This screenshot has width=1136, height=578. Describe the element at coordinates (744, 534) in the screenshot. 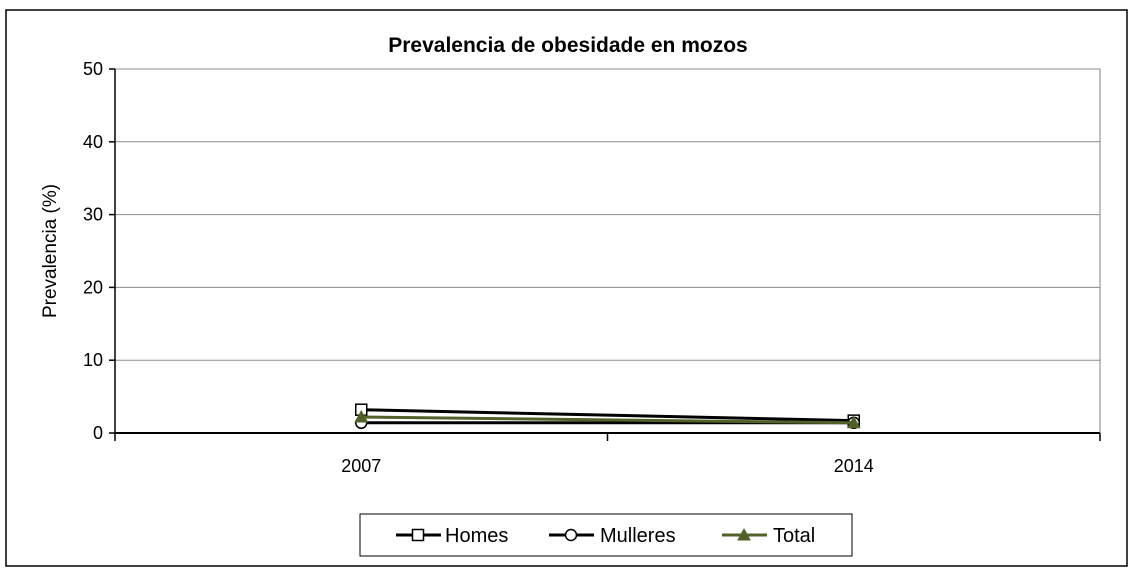

I see `legend-marker-total` at that location.